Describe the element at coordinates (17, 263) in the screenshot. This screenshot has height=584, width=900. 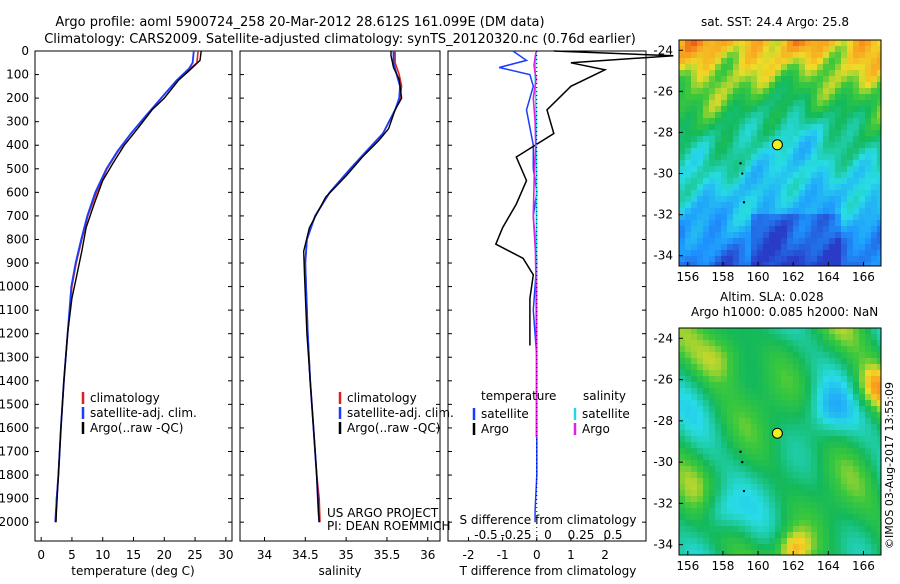
I see `temperature-ytick-label: 900` at that location.